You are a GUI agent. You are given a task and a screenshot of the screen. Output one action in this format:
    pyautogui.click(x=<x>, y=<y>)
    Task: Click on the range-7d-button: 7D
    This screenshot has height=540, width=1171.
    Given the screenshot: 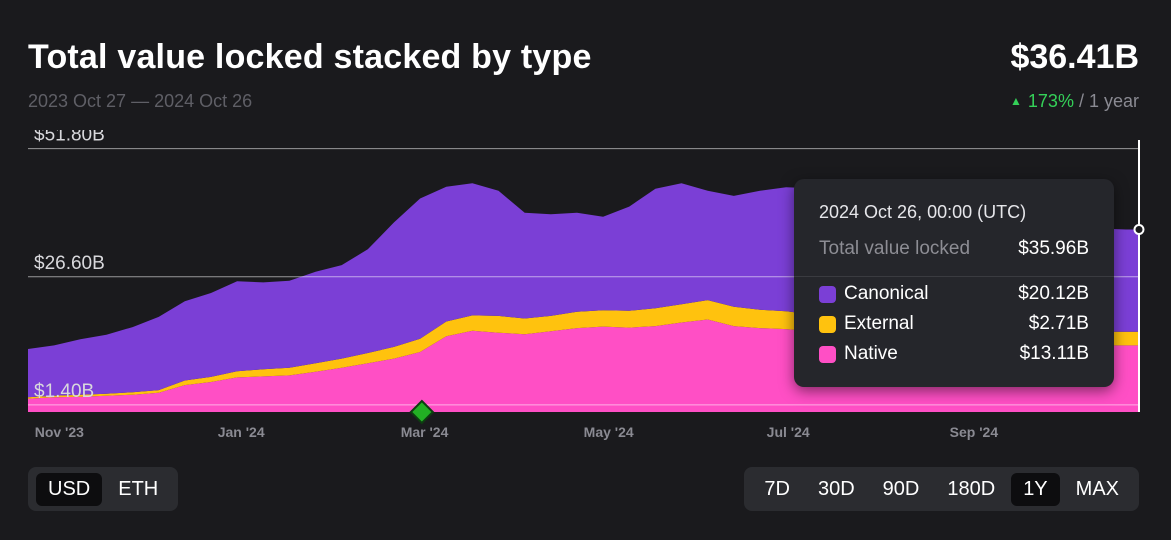 What is the action you would take?
    pyautogui.click(x=777, y=488)
    